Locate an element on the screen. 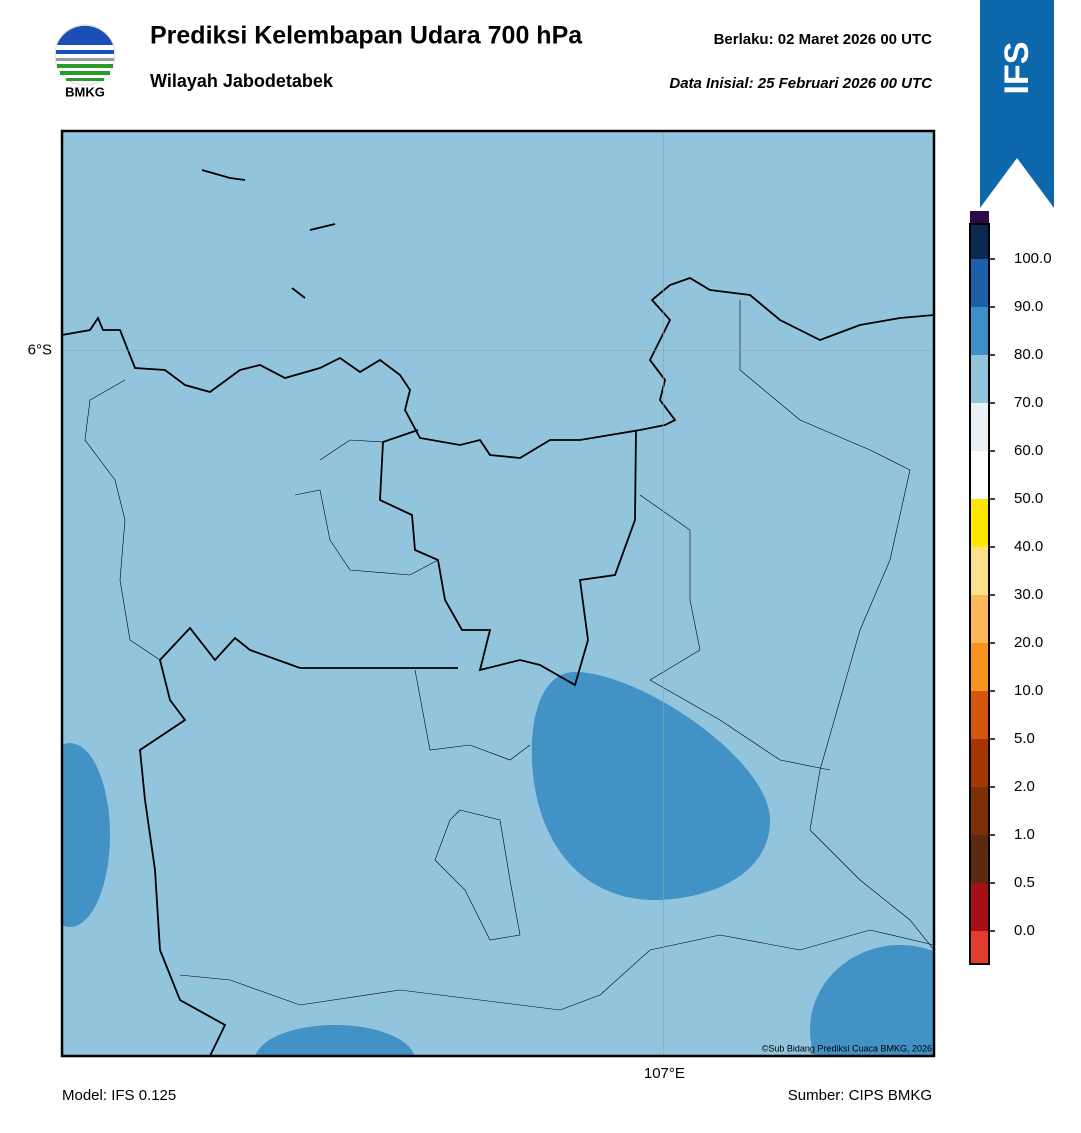  colorbar-label: 70.0 is located at coordinates (1028, 402).